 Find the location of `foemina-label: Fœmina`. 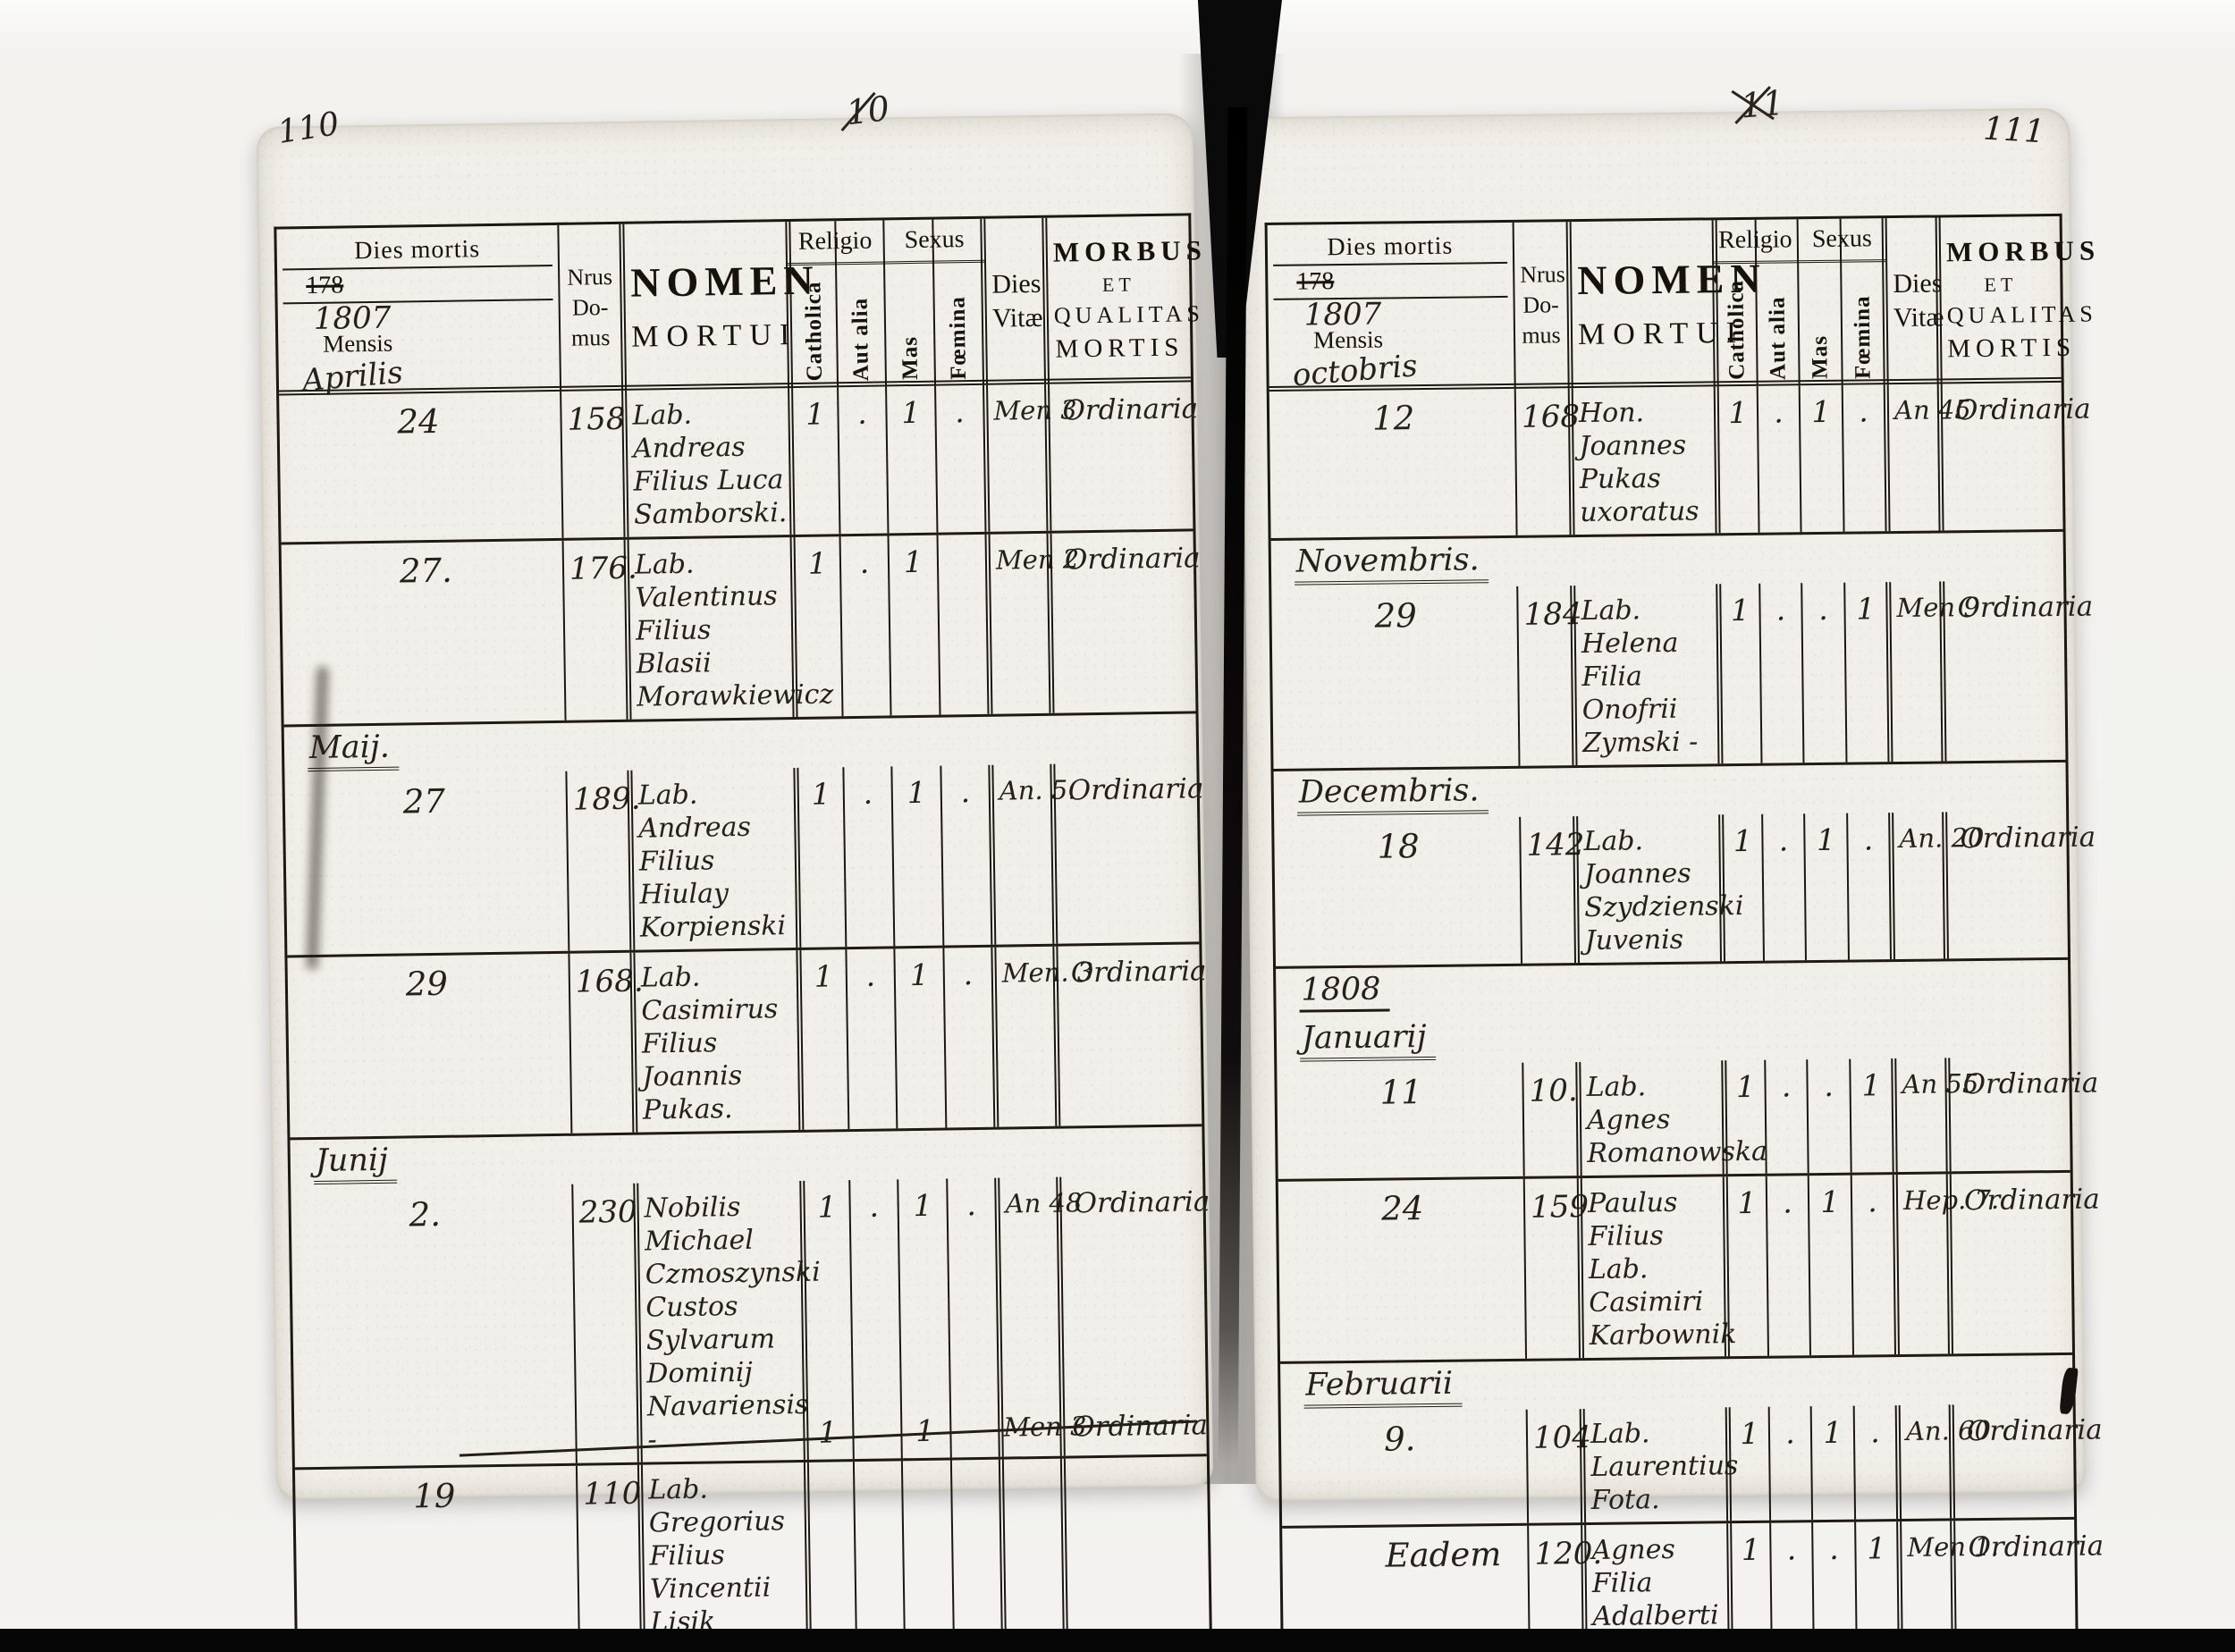

foemina-label: Fœmina is located at coordinates (1863, 336).